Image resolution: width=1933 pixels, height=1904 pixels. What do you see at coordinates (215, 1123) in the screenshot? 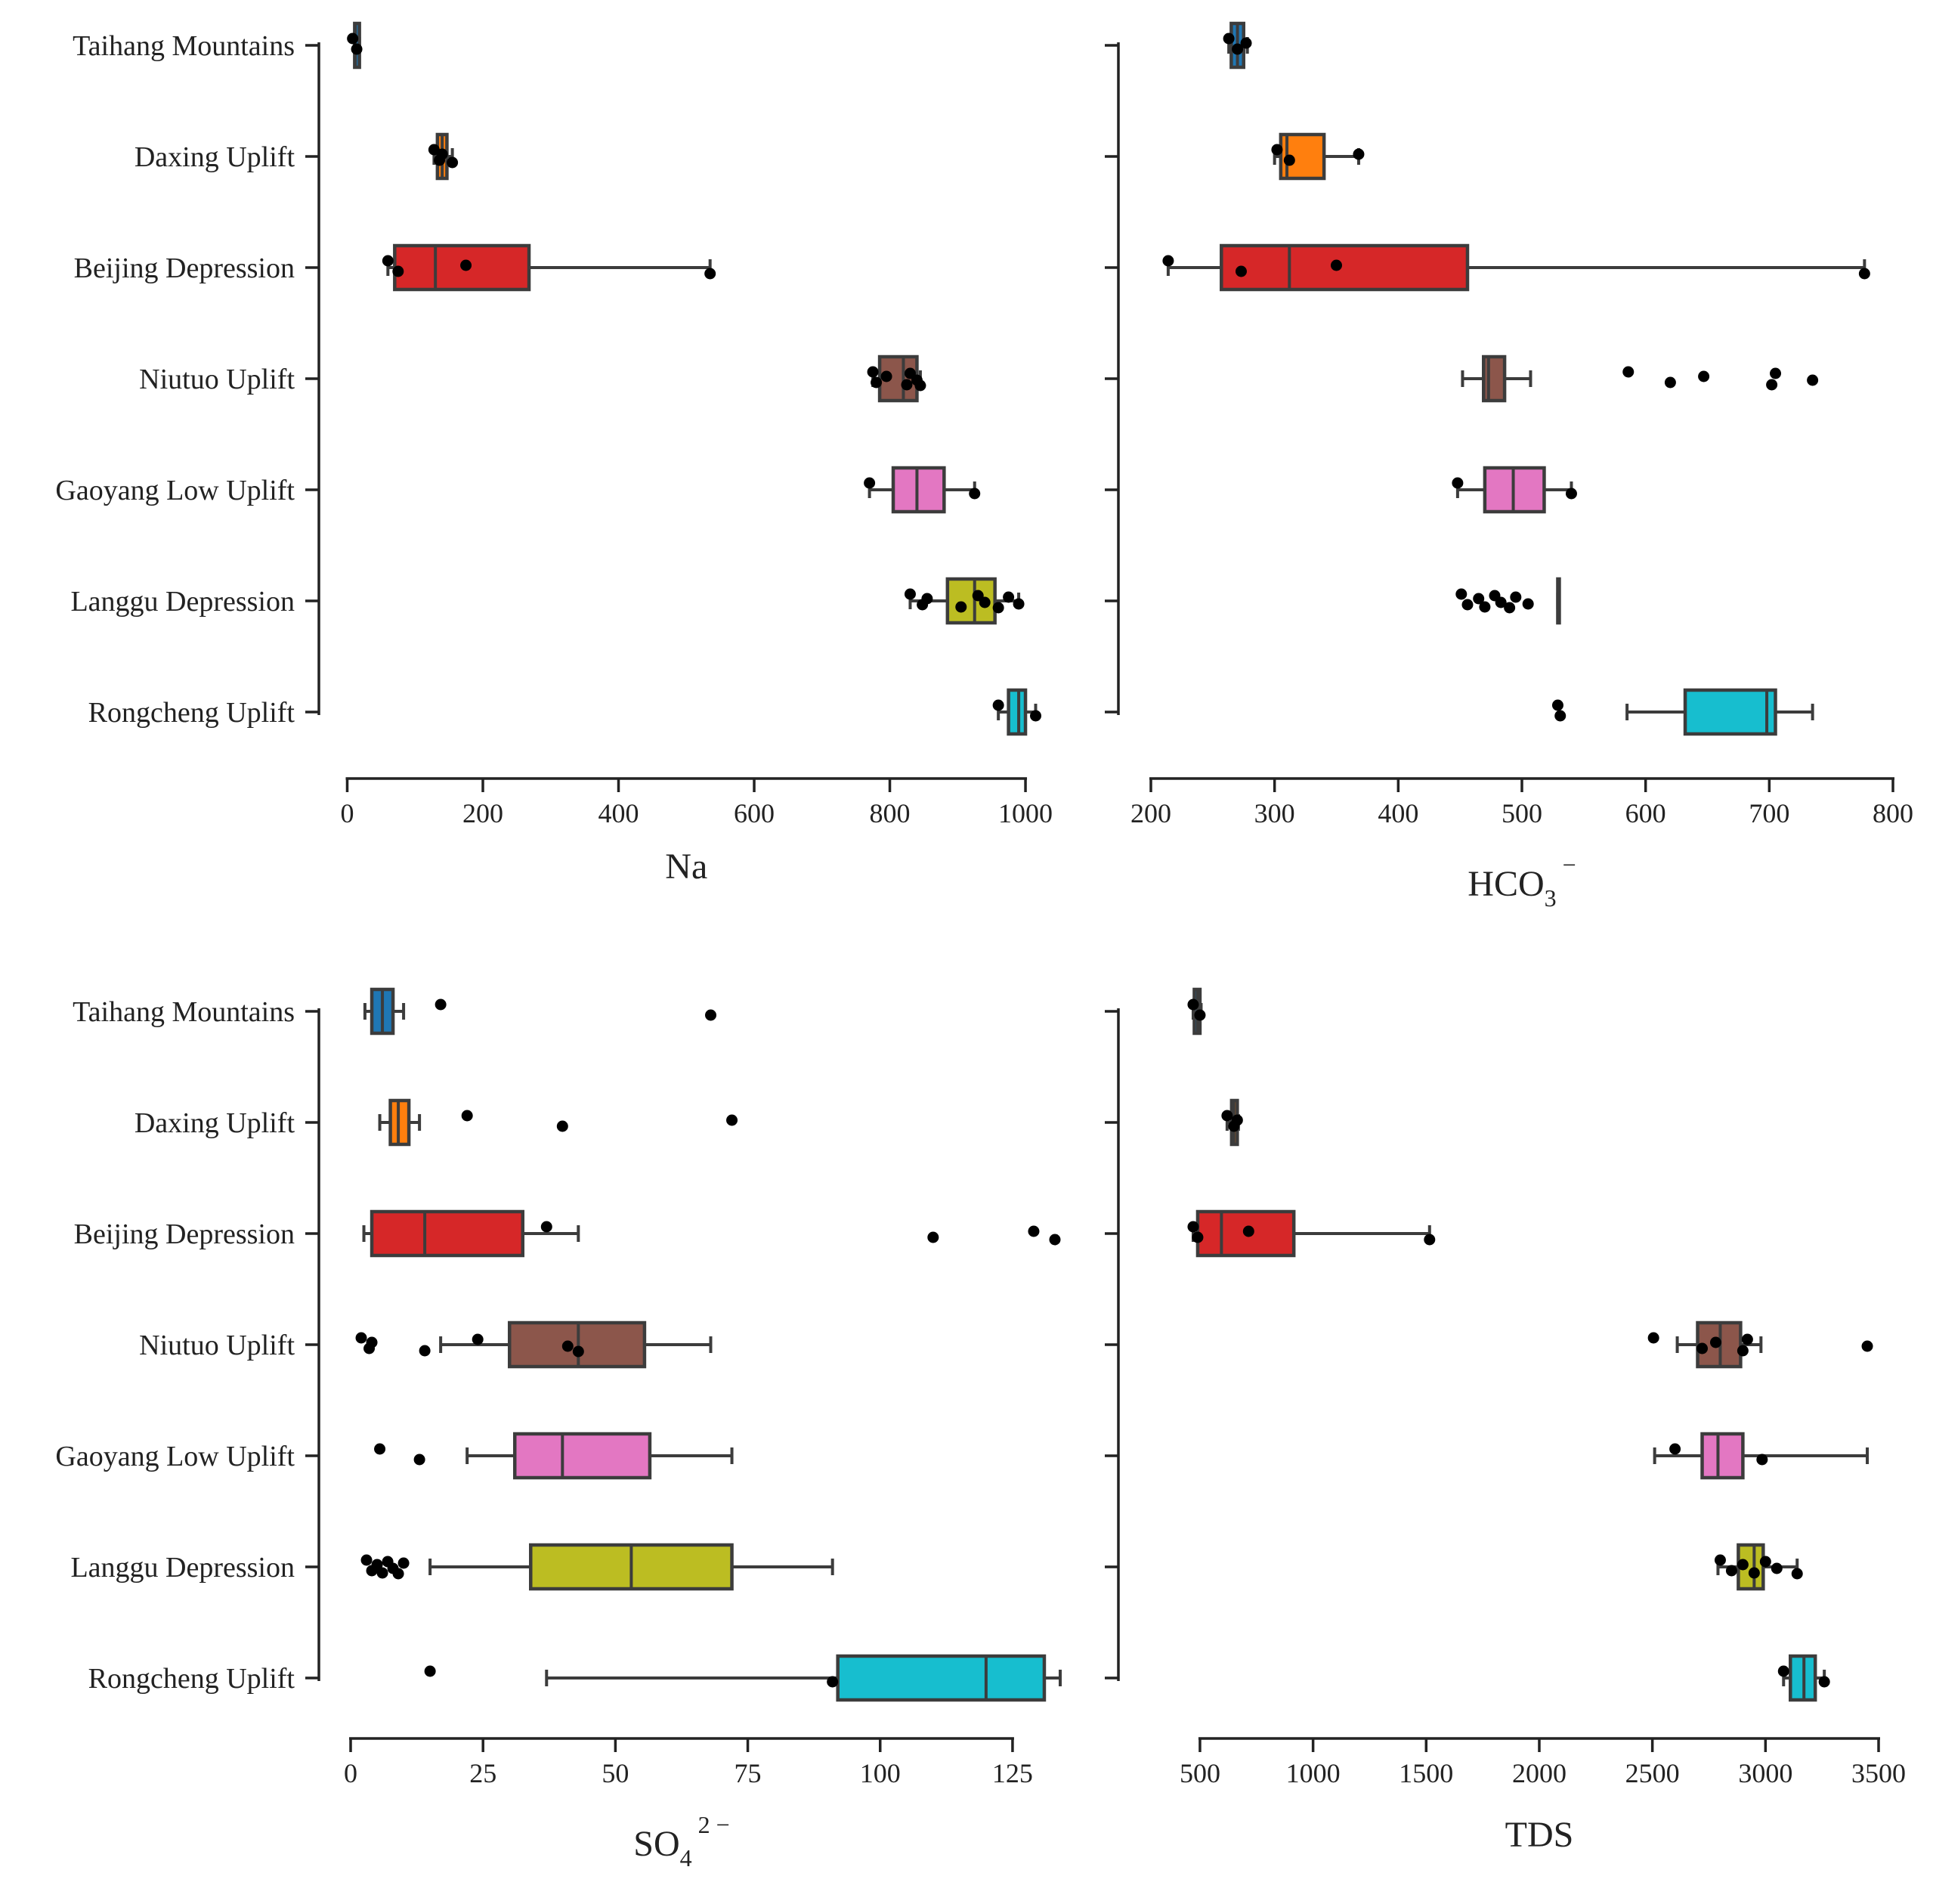
I see `category-label-daxing-uplift: Daxing Uplift` at bounding box center [215, 1123].